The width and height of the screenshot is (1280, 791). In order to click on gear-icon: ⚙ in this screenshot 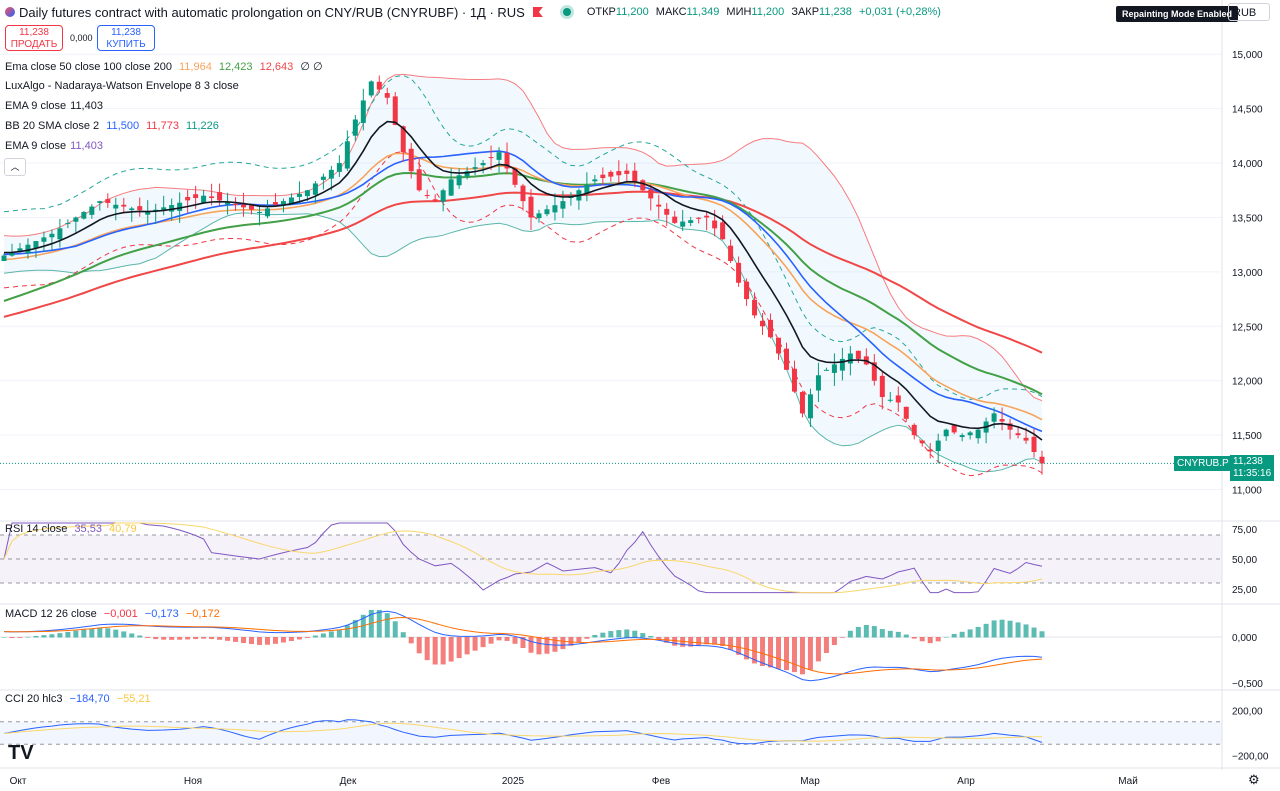, I will do `click(1254, 779)`.